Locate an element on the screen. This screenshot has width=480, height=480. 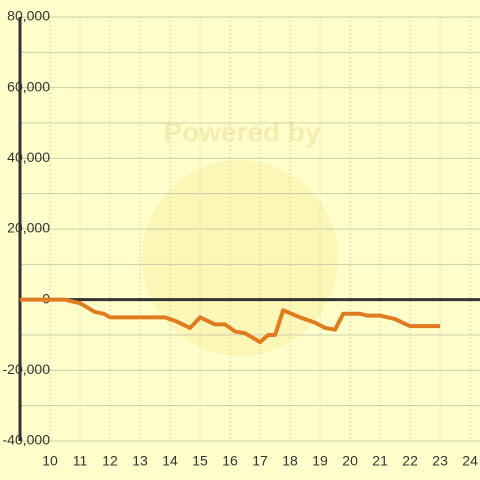
x-tick-label: 15 is located at coordinates (200, 461).